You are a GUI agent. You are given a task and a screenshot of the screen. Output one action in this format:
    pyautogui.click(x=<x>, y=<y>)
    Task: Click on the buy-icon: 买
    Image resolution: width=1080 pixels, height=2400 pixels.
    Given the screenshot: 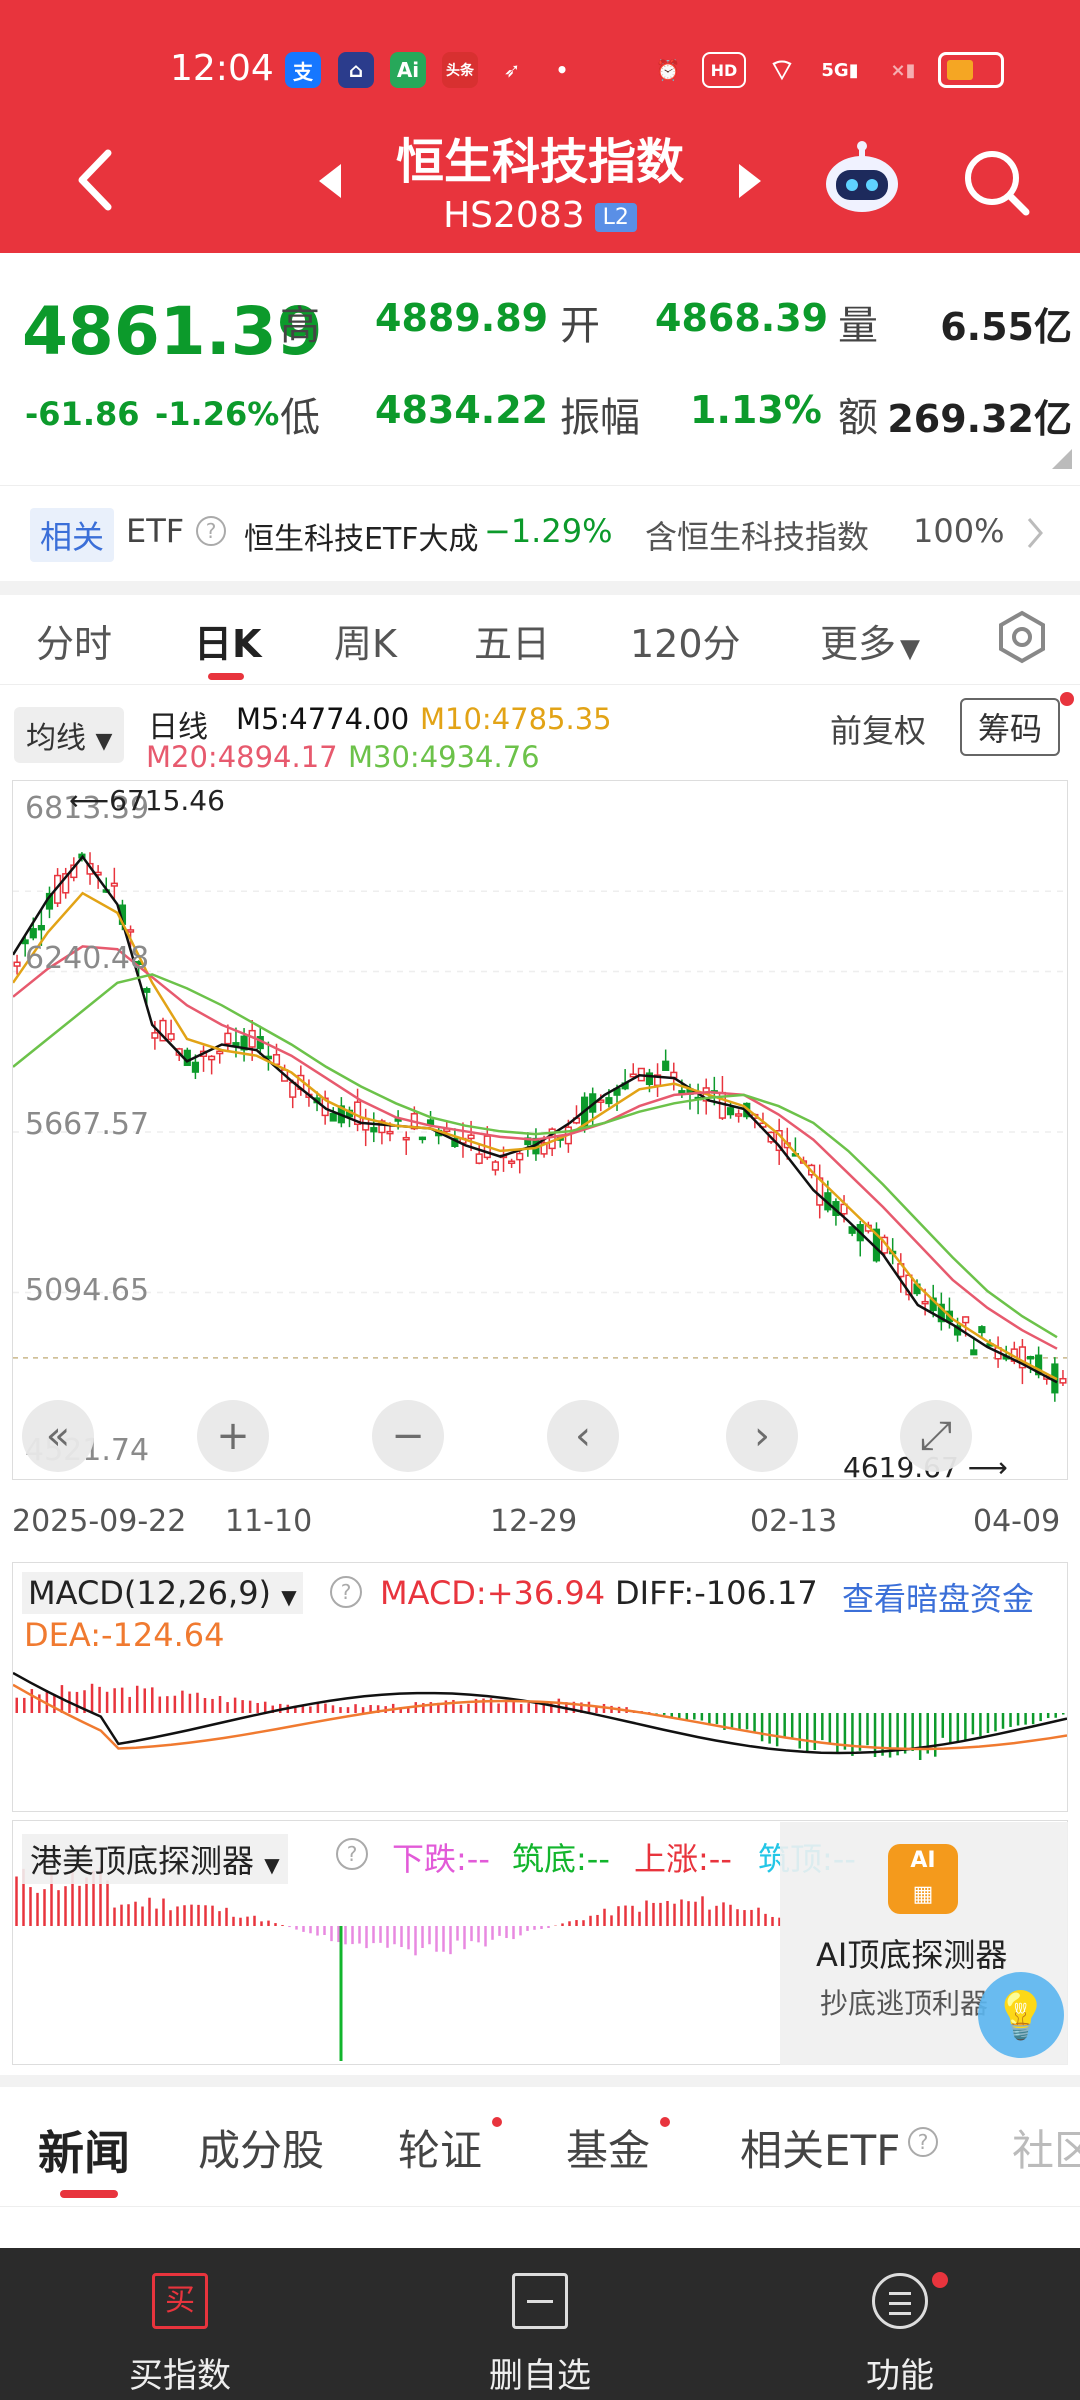 What is the action you would take?
    pyautogui.click(x=180, y=2301)
    